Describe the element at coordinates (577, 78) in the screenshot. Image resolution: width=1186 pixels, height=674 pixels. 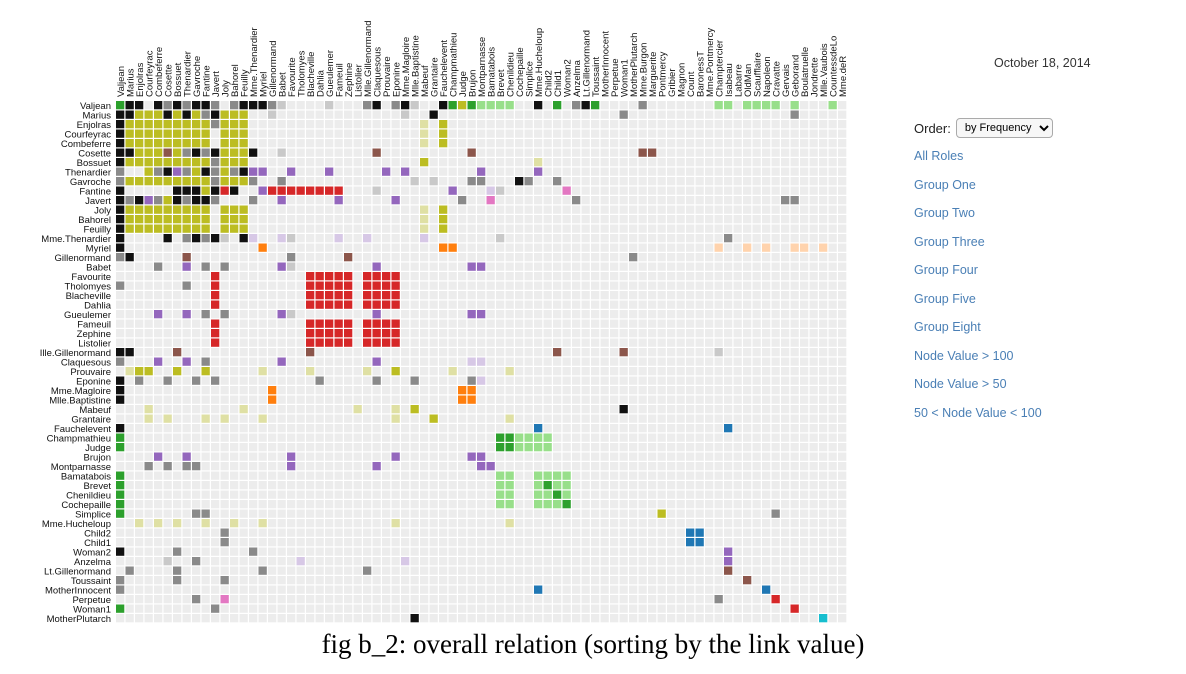
I see `column-label: Anzelma` at that location.